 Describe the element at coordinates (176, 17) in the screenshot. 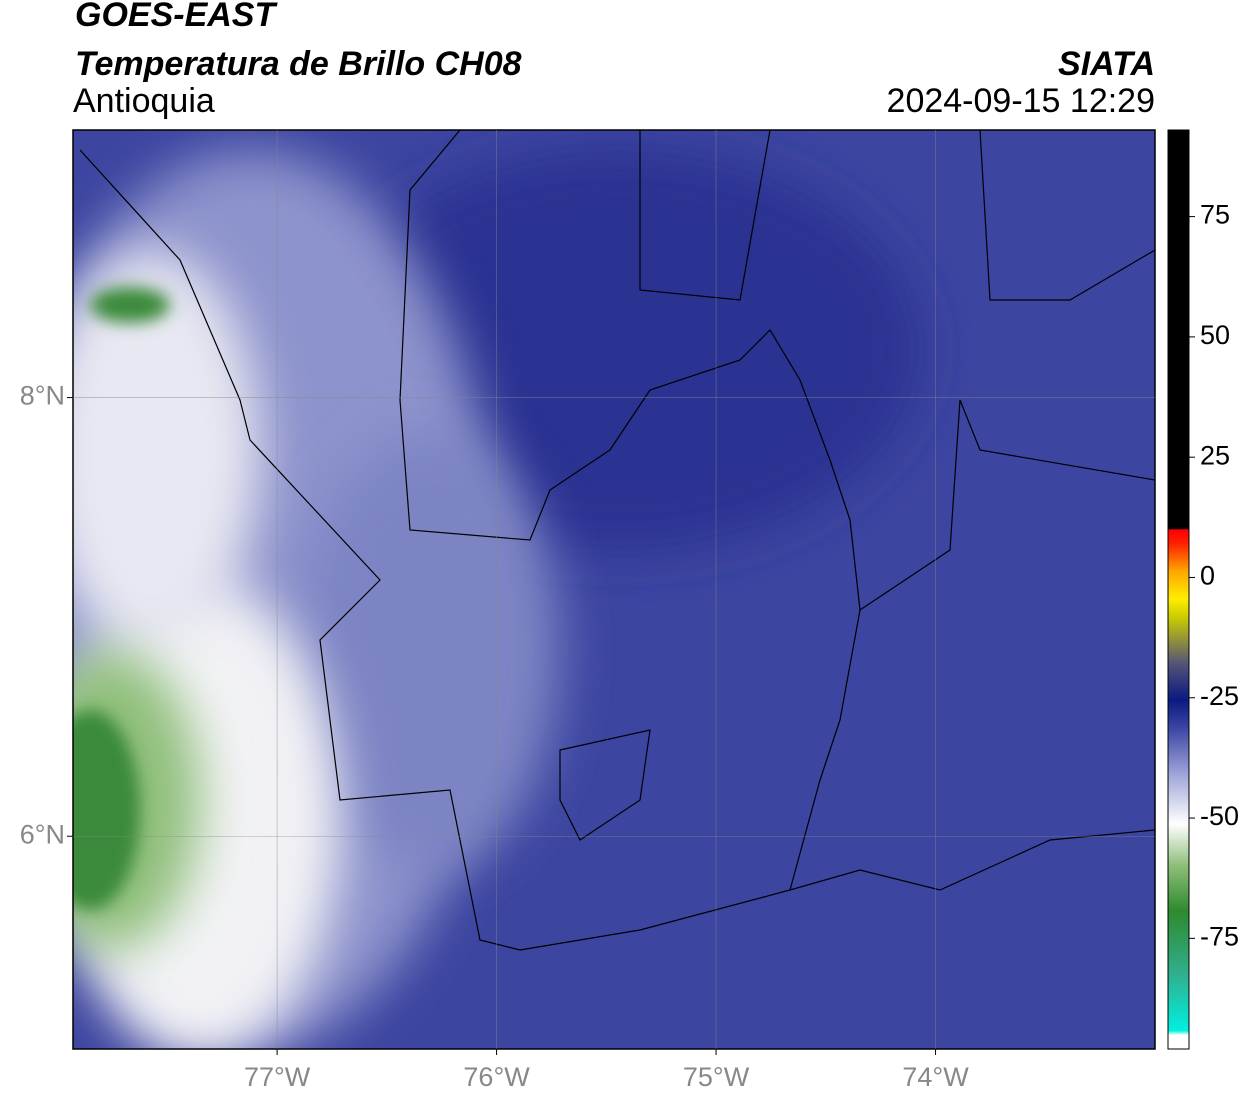

I see `title: GOES-EAST` at that location.